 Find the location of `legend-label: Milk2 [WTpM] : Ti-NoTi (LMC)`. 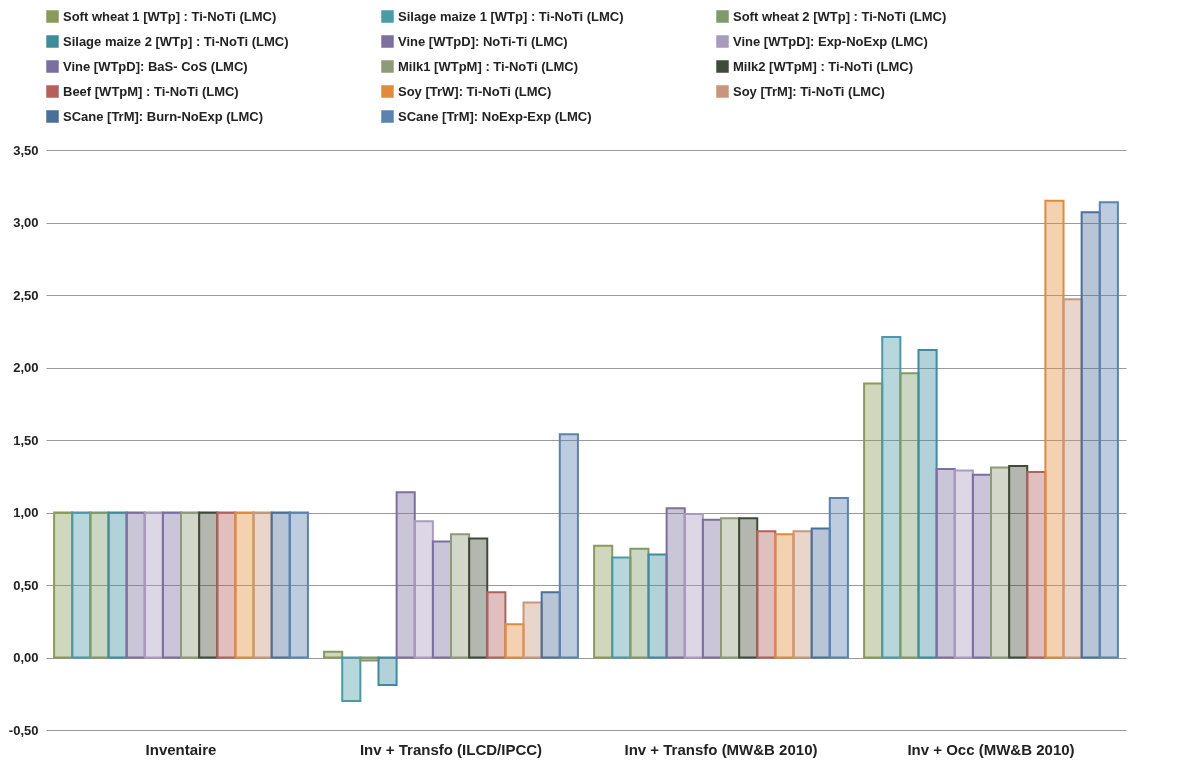

legend-label: Milk2 [WTpM] : Ti-NoTi (LMC) is located at coordinates (823, 66).